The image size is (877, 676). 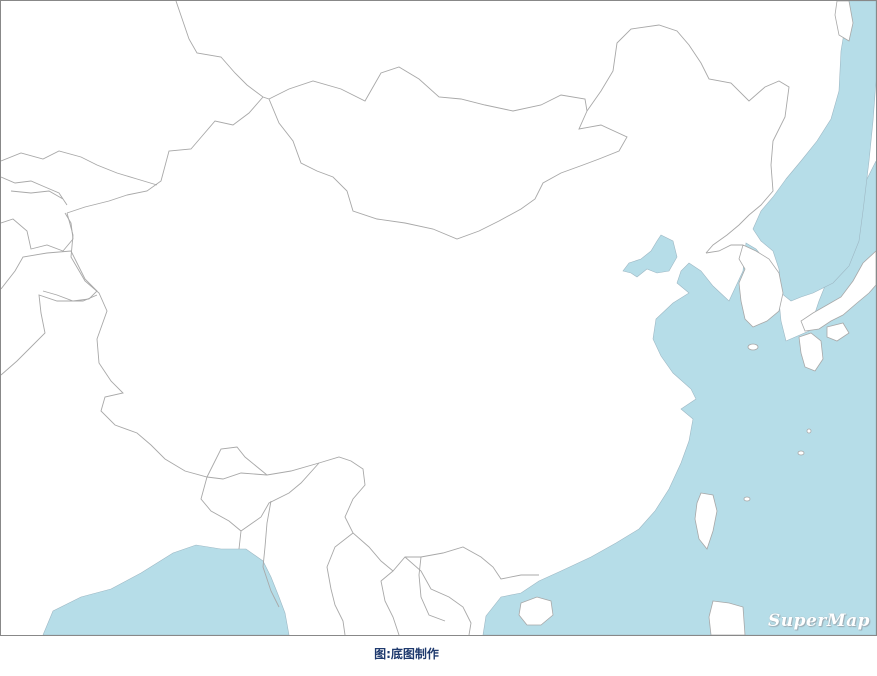 I want to click on north-border, so click(x=222, y=50).